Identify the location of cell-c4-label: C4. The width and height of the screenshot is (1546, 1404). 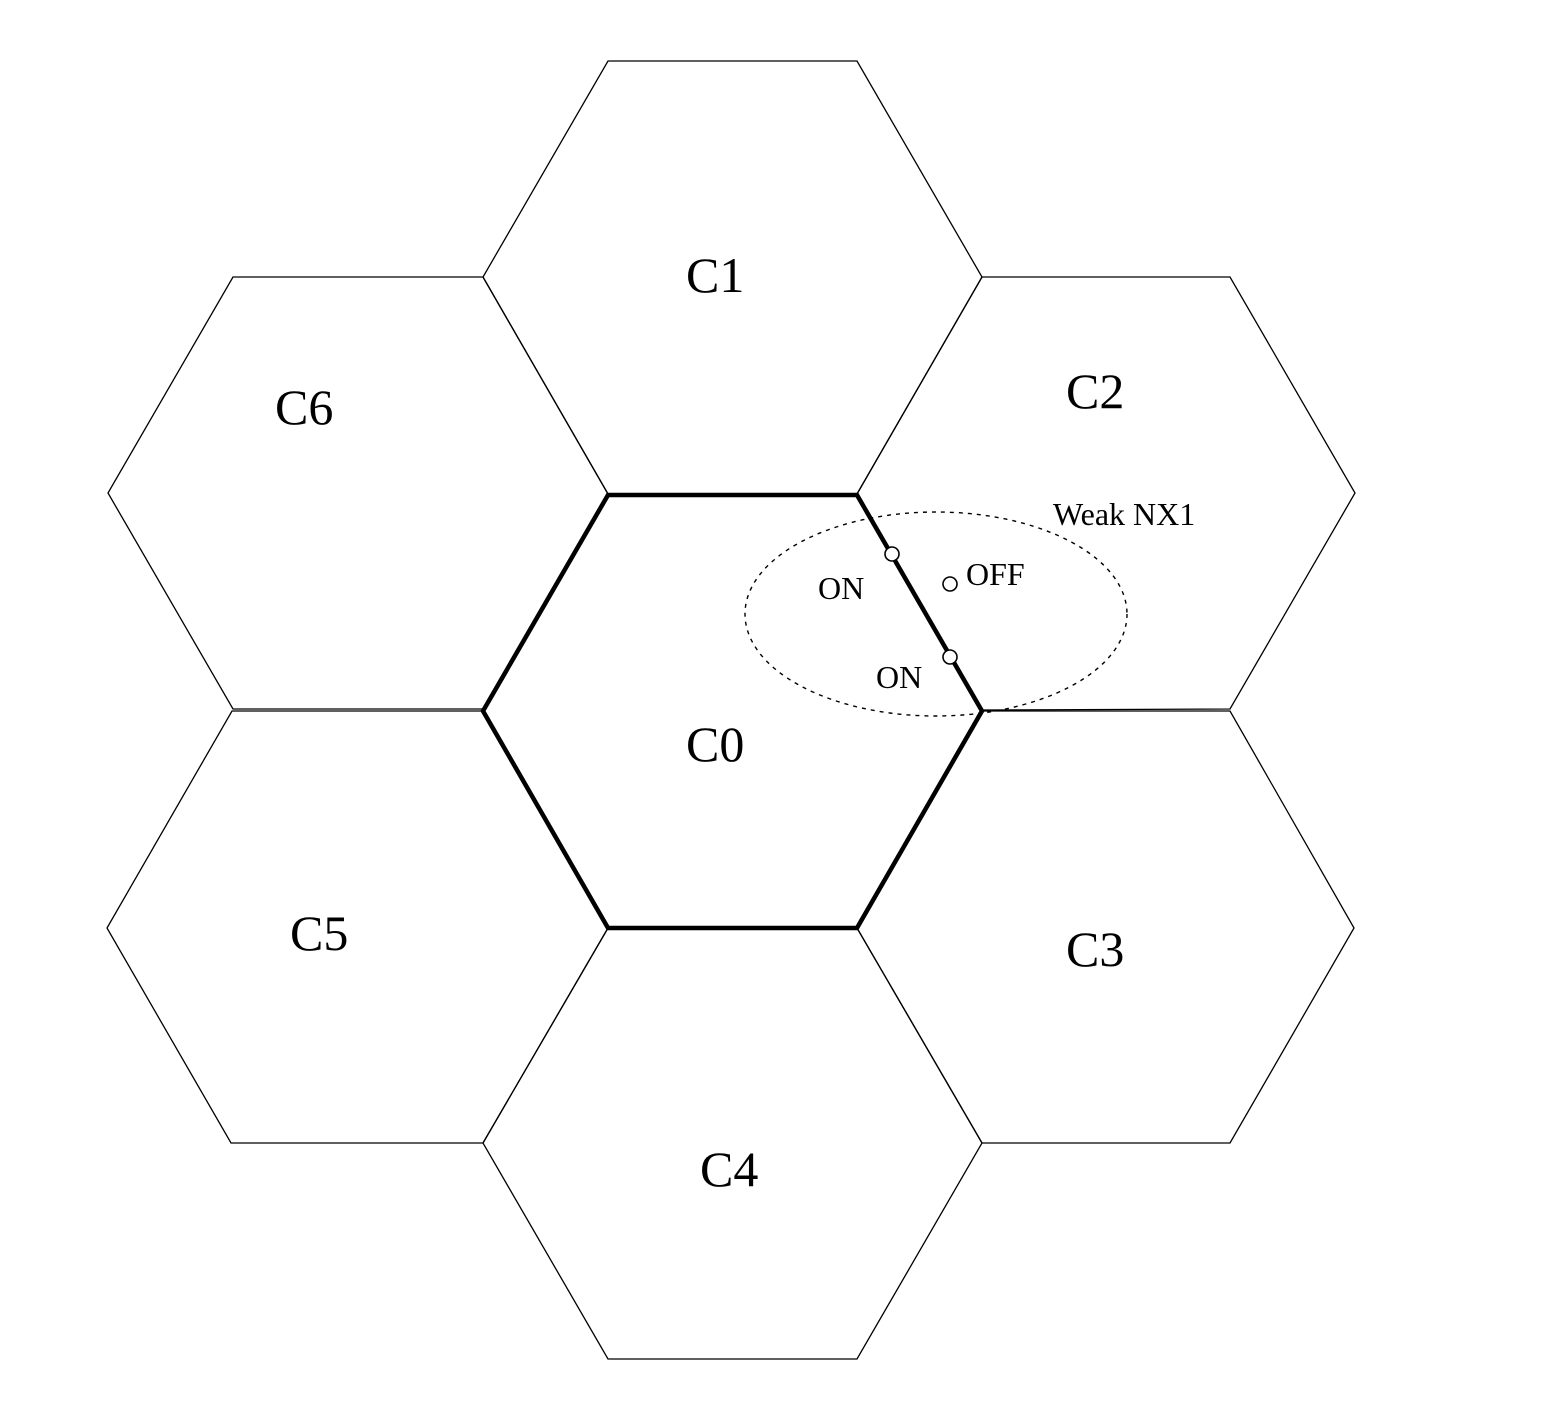
(729, 1169).